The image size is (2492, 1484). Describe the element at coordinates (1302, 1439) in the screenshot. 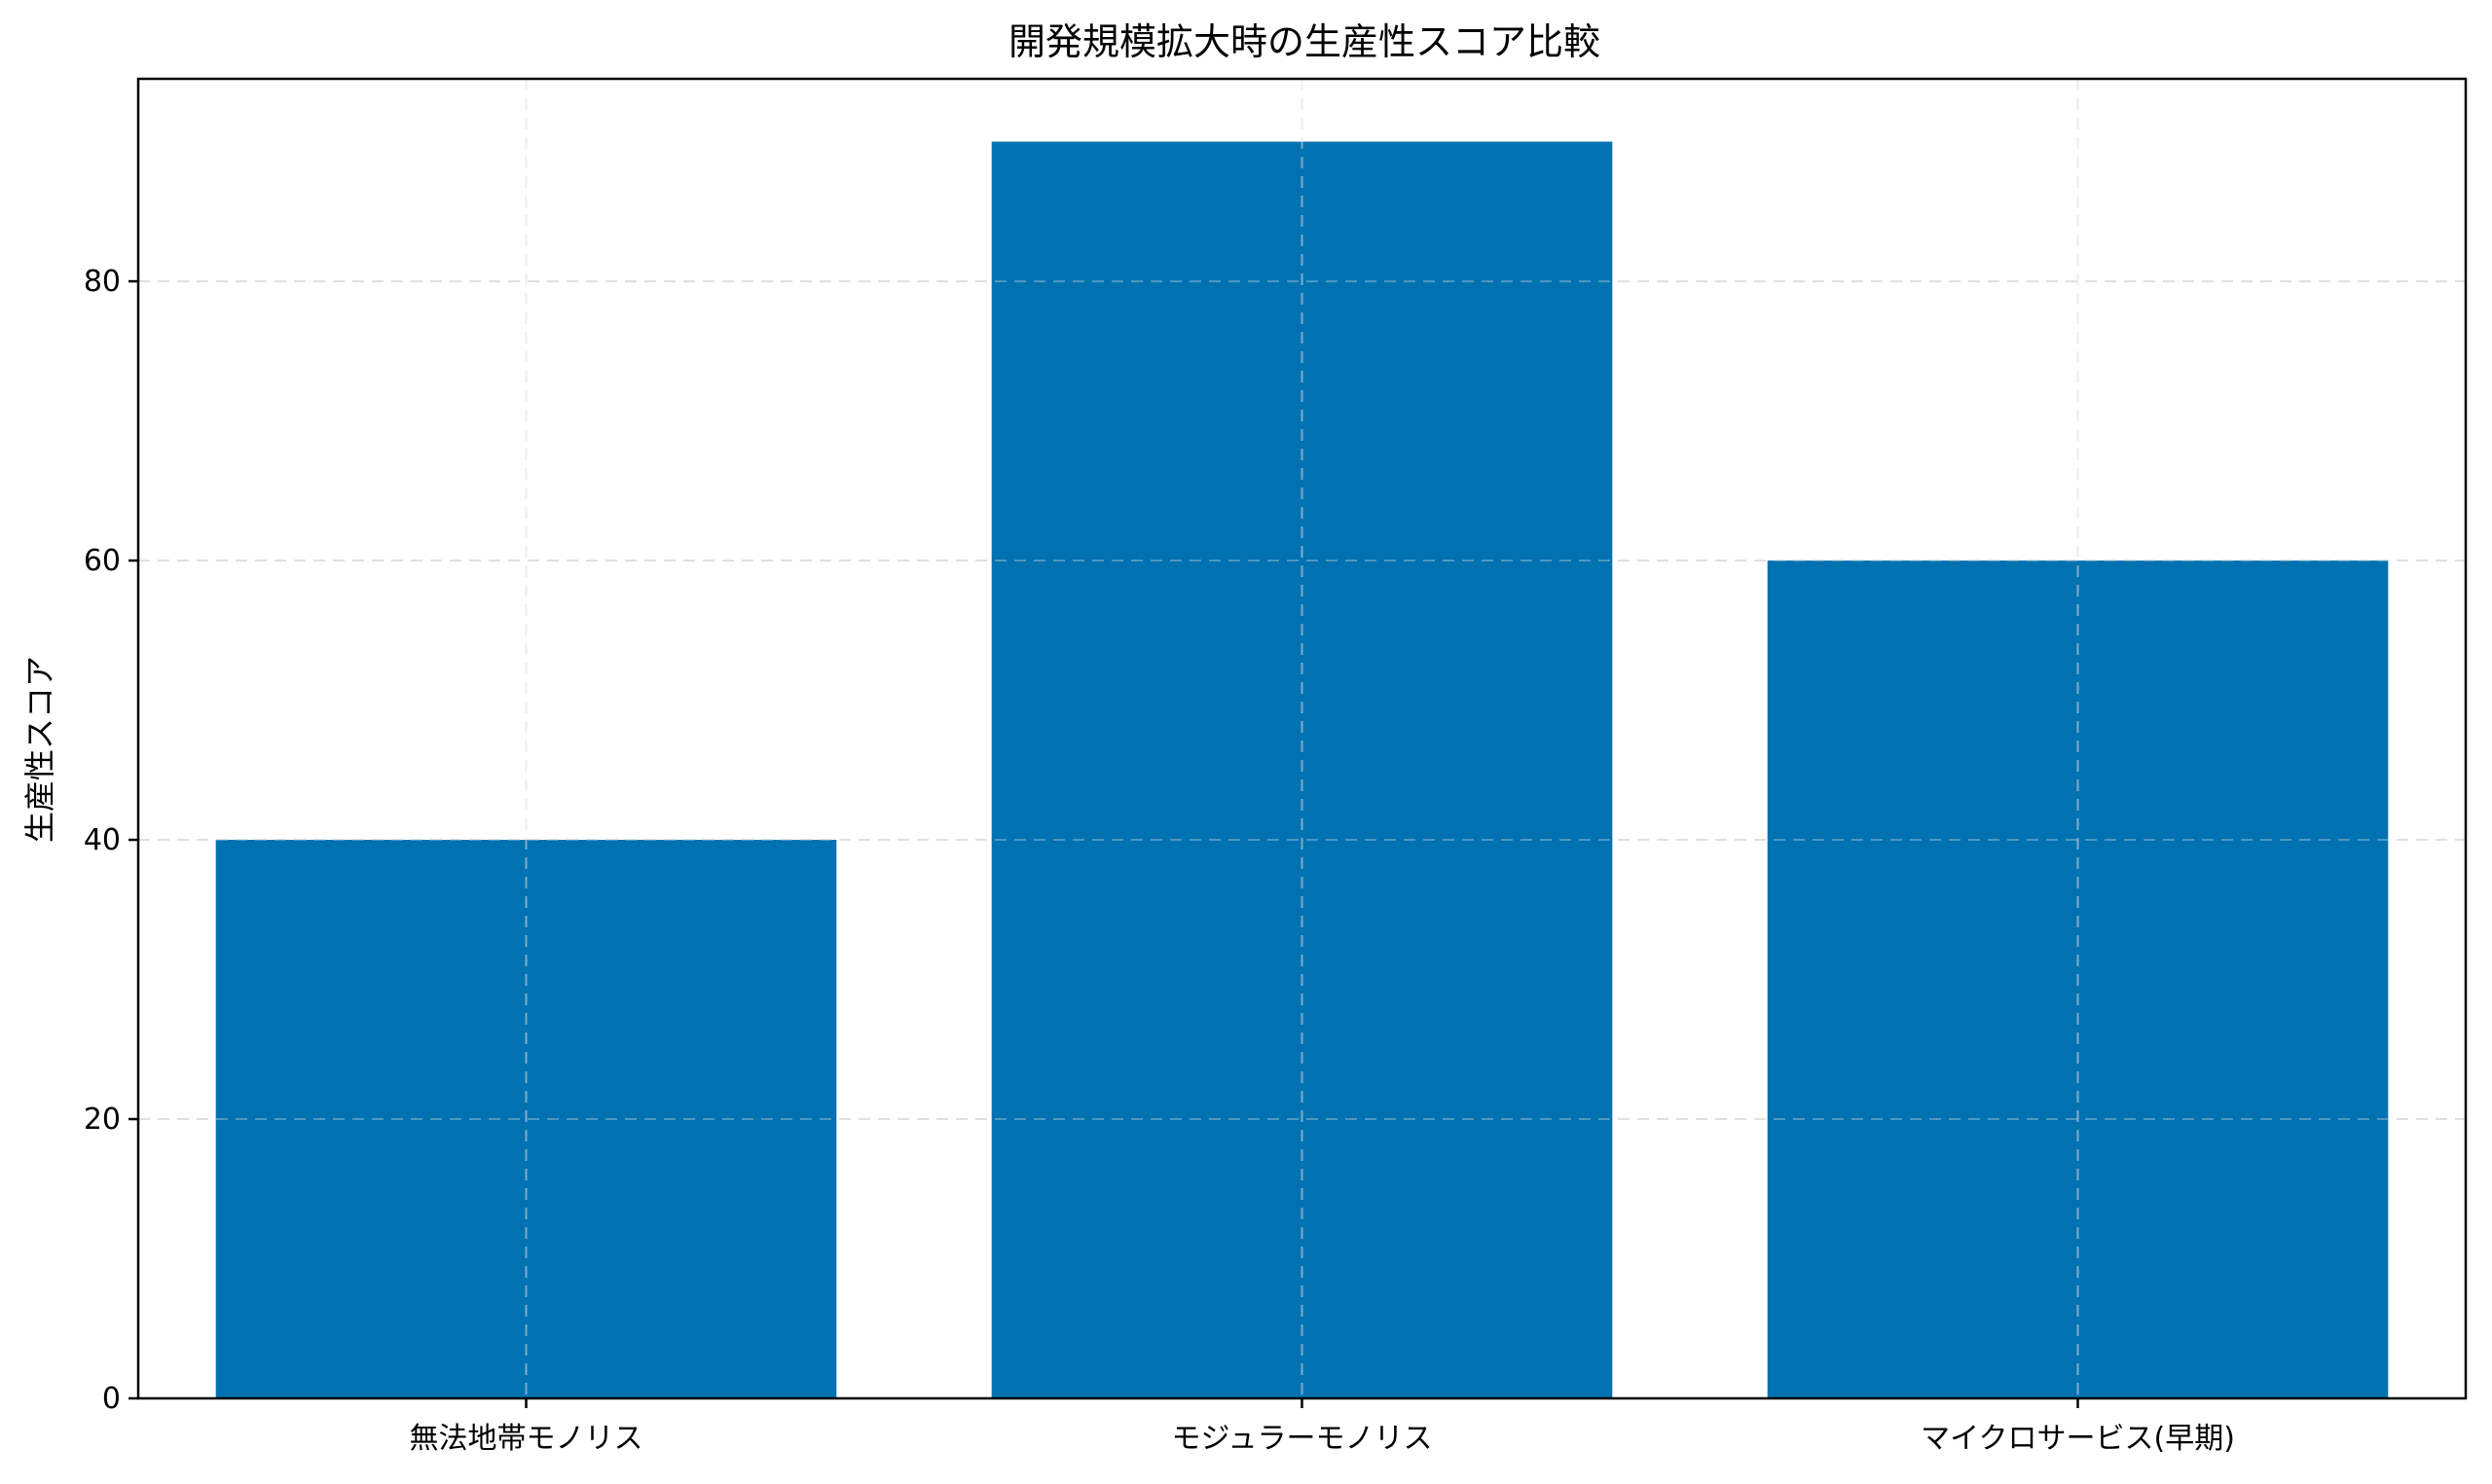

I see `x-tick-label: モジュラーモノリス` at that location.